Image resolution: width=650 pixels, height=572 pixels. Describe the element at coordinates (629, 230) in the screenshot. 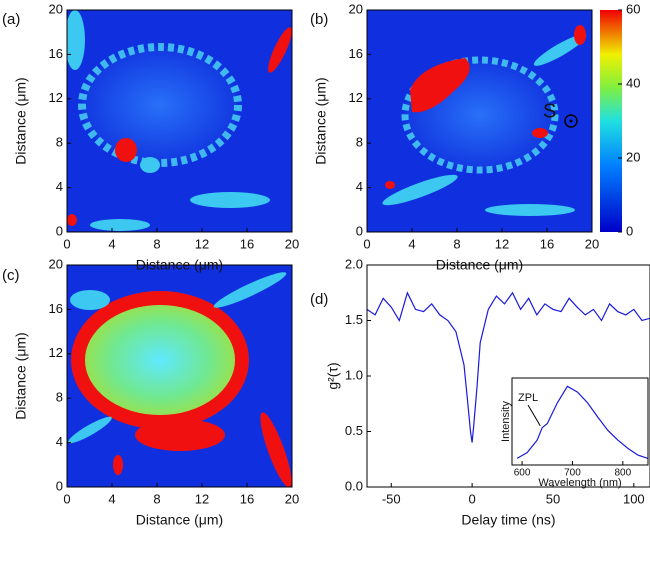

I see `colorbar-tick-label: 0` at that location.